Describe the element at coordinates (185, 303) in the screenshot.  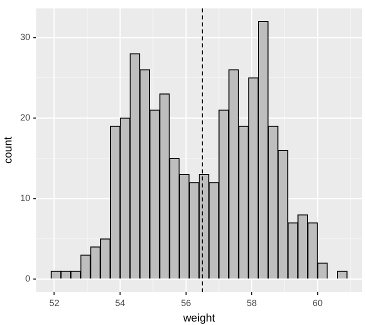
I see `x-tick-label: 56` at that location.